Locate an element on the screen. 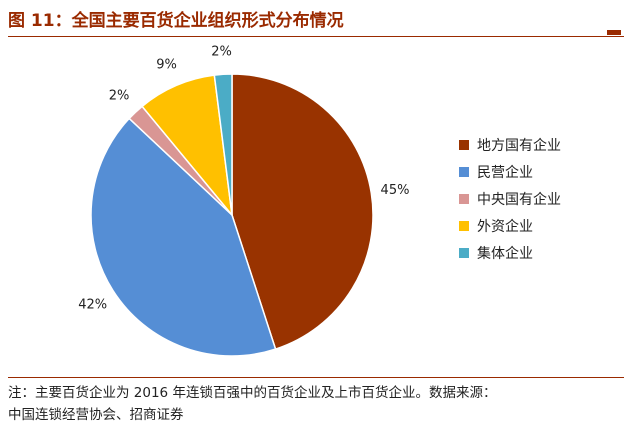 The image size is (638, 434). title-accent-mark is located at coordinates (614, 32).